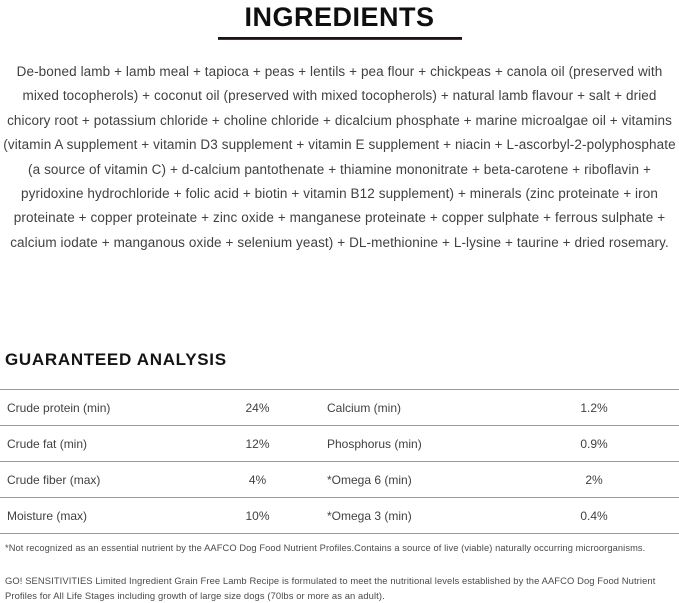 The image size is (679, 603). What do you see at coordinates (594, 407) in the screenshot?
I see `nutrient-value: 1.2%` at bounding box center [594, 407].